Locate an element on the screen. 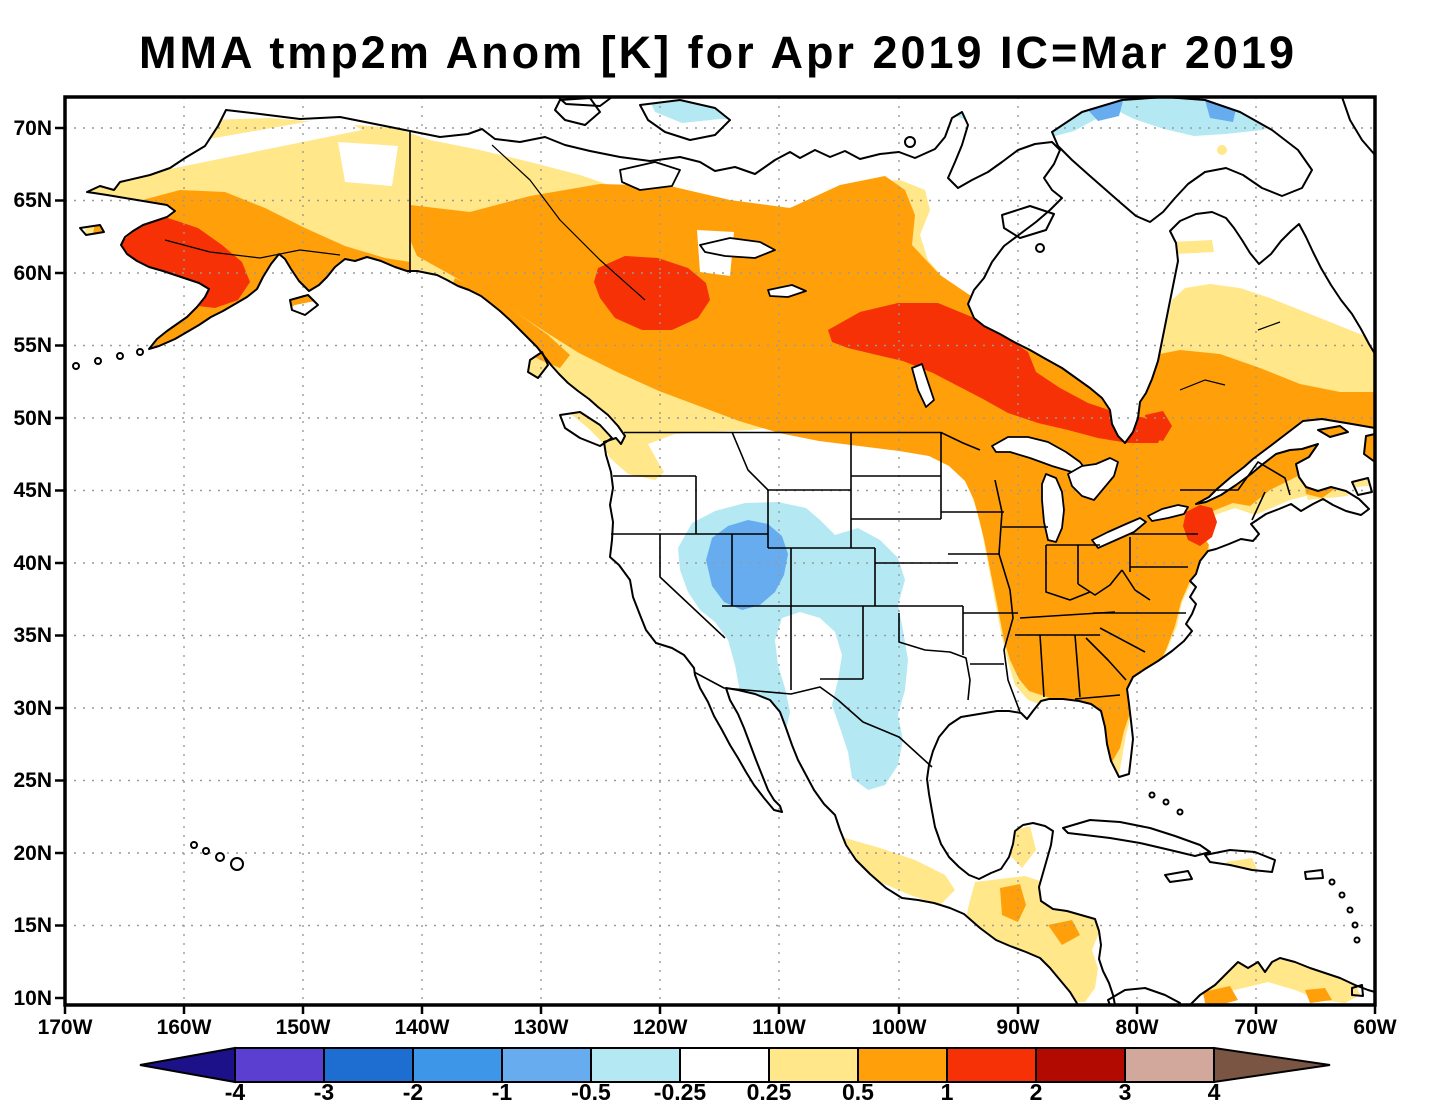  colorbar-tick-label: -0.5 is located at coordinates (591, 1089).